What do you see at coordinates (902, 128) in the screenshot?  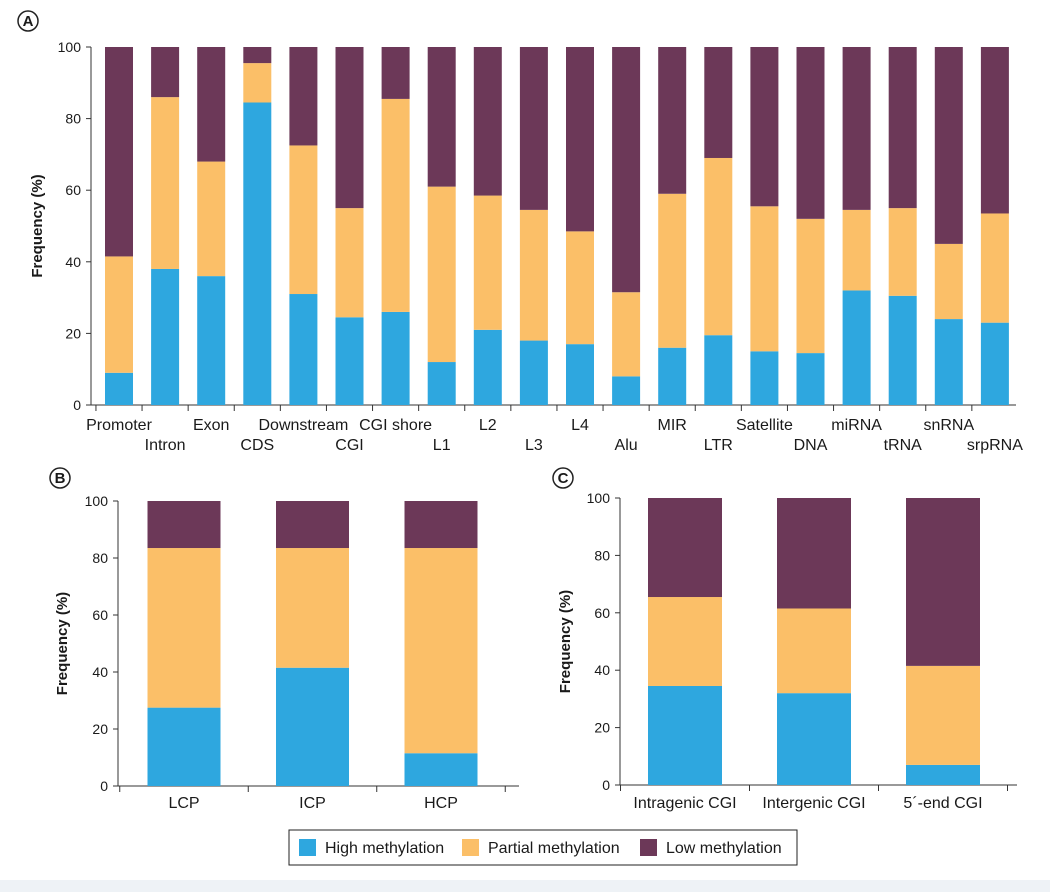 I see `panel-a-bar-trna-low` at bounding box center [902, 128].